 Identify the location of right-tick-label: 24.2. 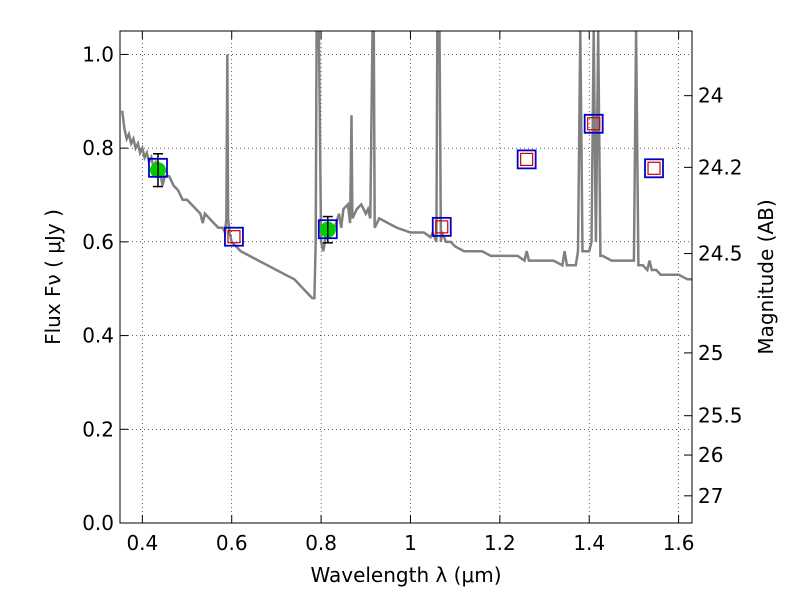
(720, 167).